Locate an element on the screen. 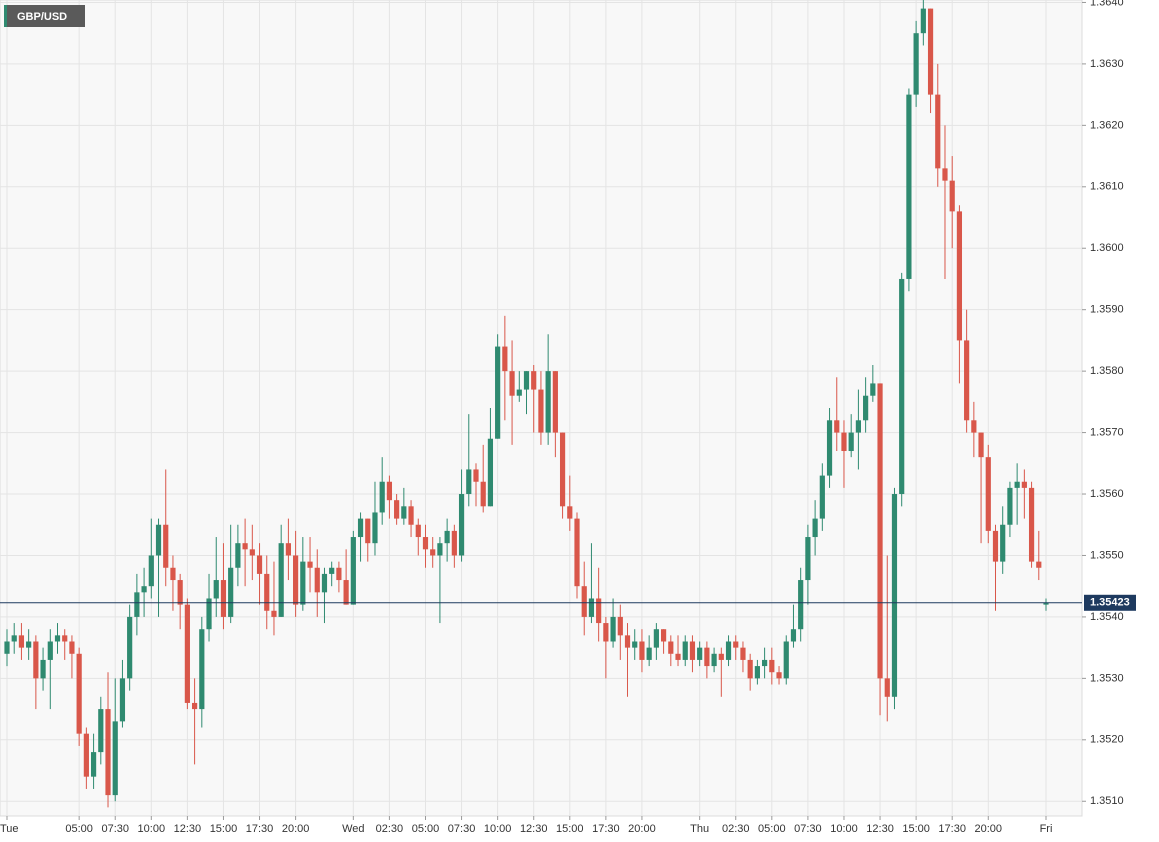  y-tick-label: 1.3620 is located at coordinates (1107, 125).